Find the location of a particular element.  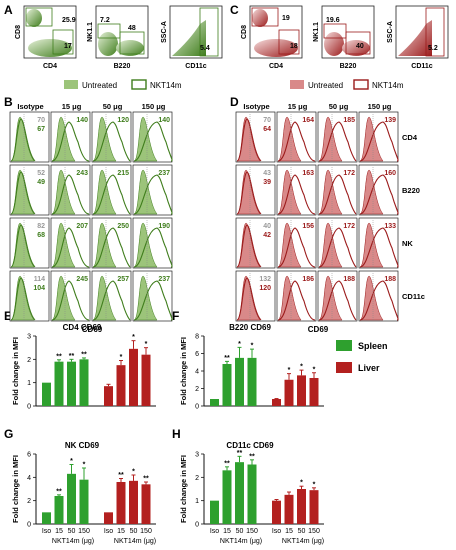

x-axis-label: CD69 is located at coordinates (92, 329).